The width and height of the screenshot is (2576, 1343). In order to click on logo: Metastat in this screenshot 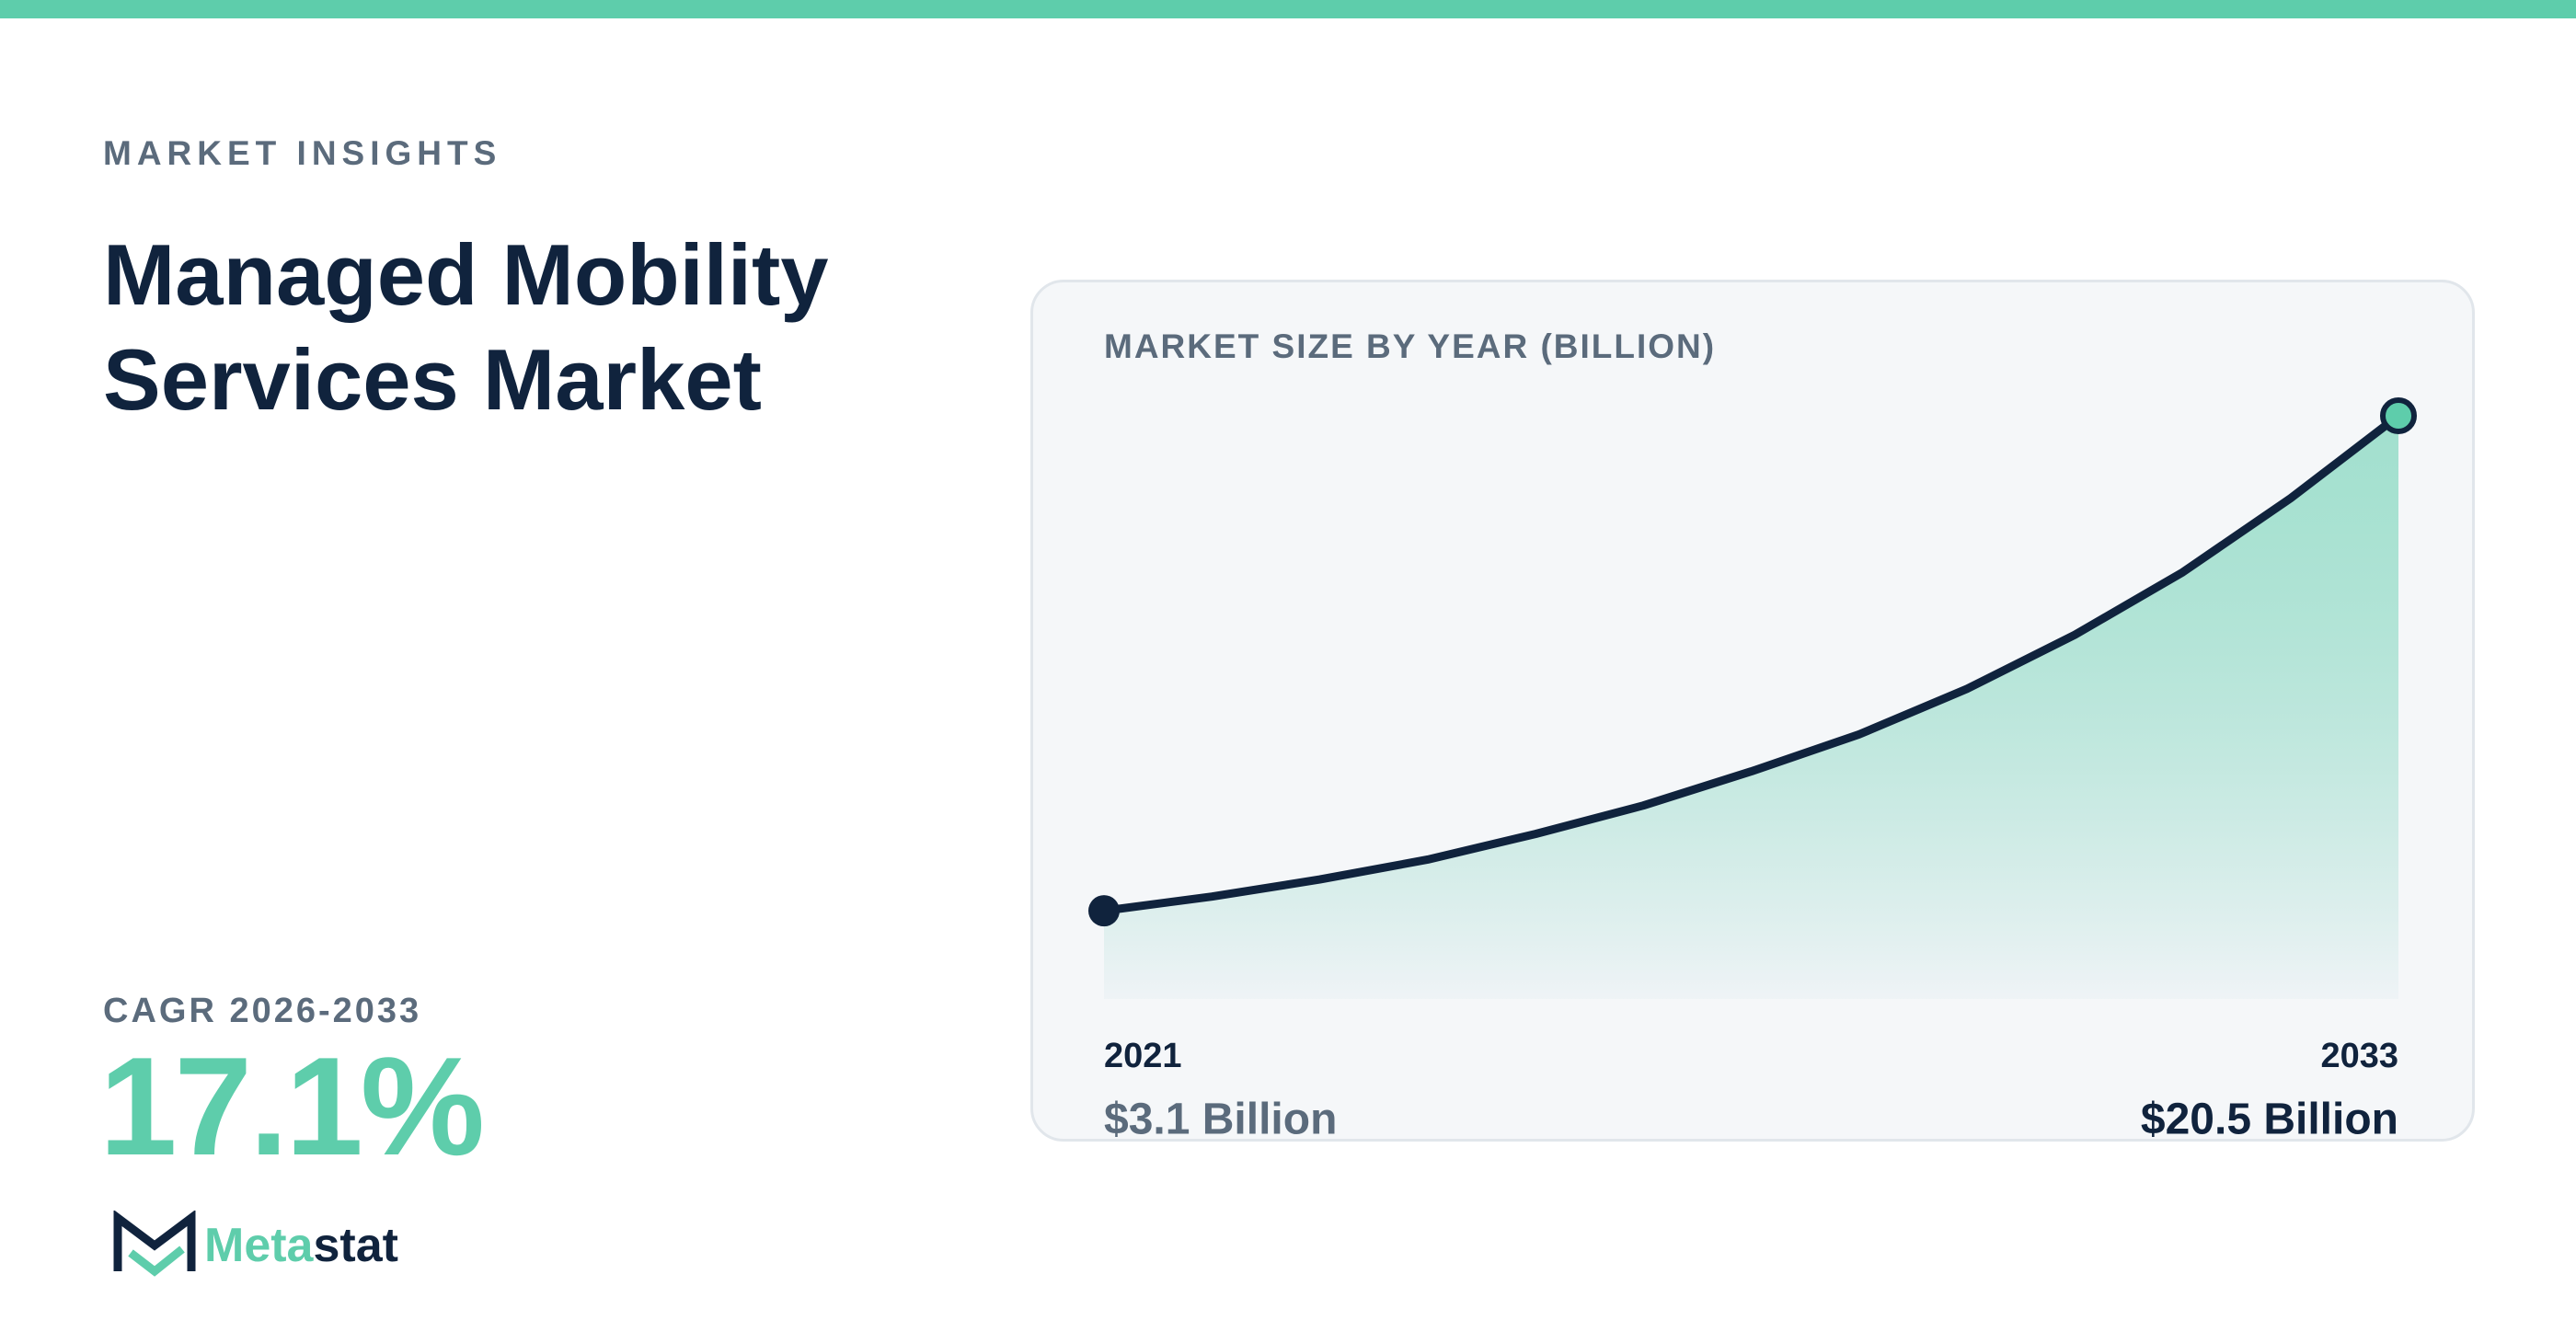, I will do `click(277, 1245)`.